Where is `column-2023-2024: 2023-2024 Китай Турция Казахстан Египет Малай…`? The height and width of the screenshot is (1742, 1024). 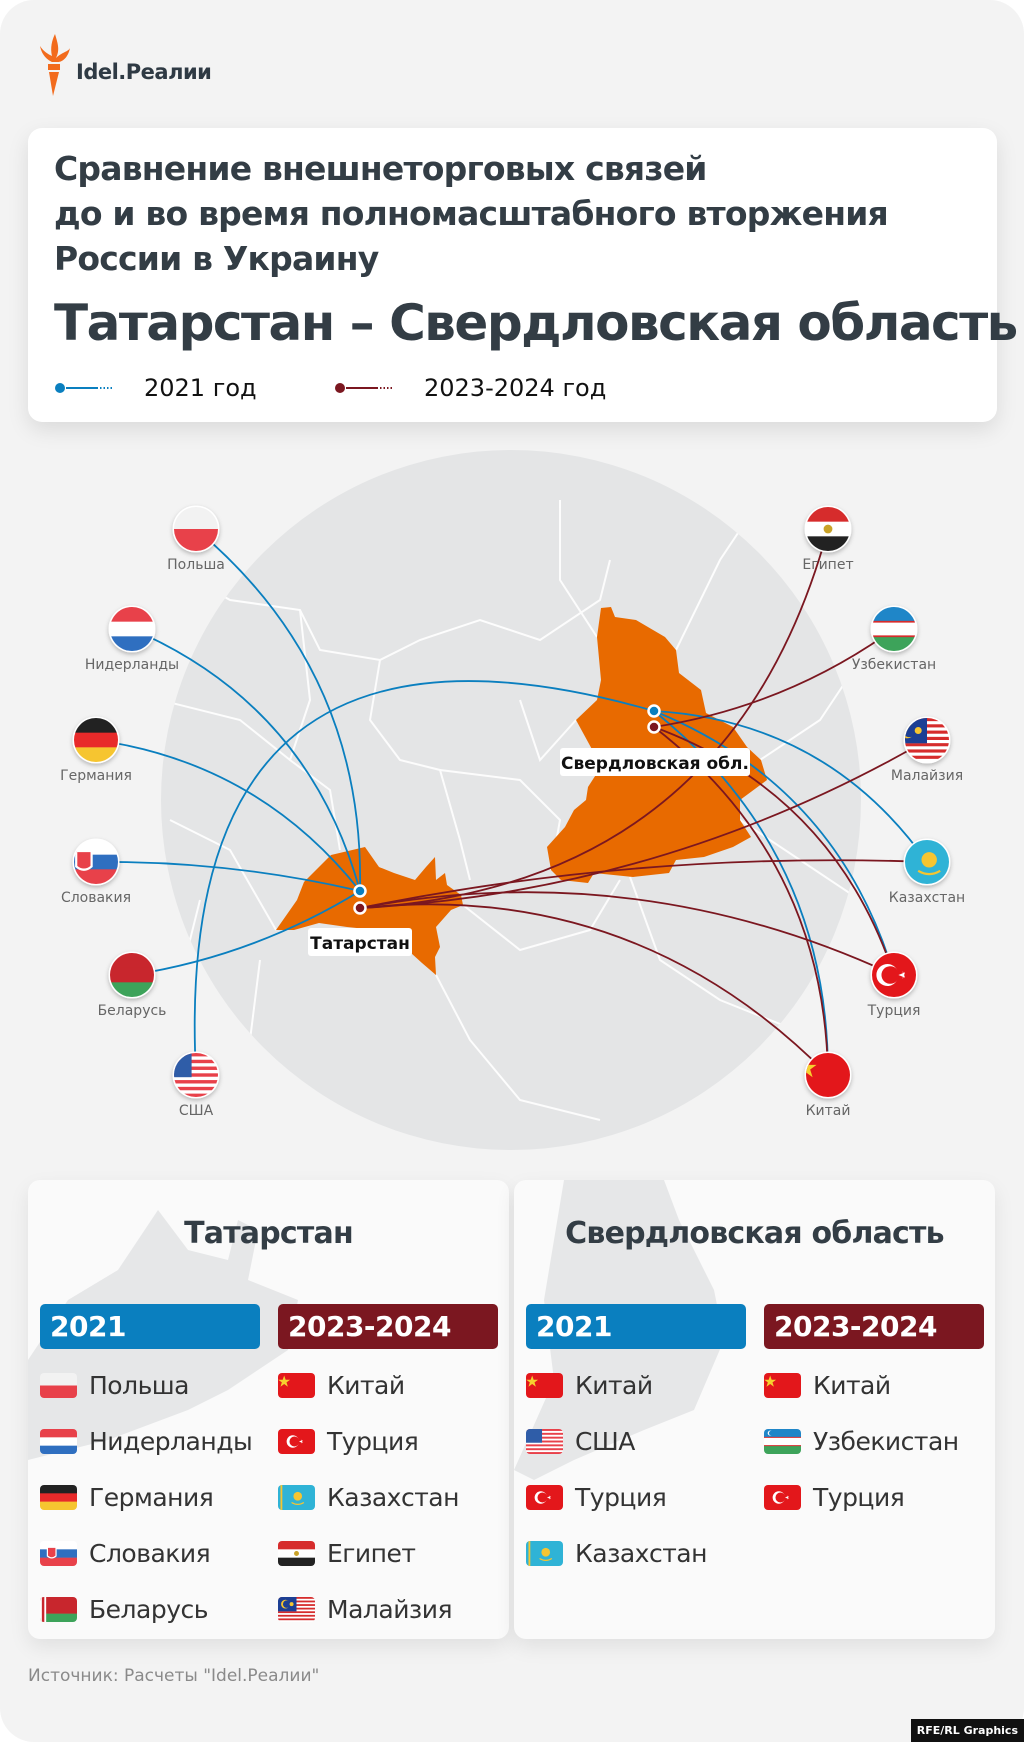 column-2023-2024: 2023-2024 Китай Турция Казахстан Египет Малай… is located at coordinates (388, 1470).